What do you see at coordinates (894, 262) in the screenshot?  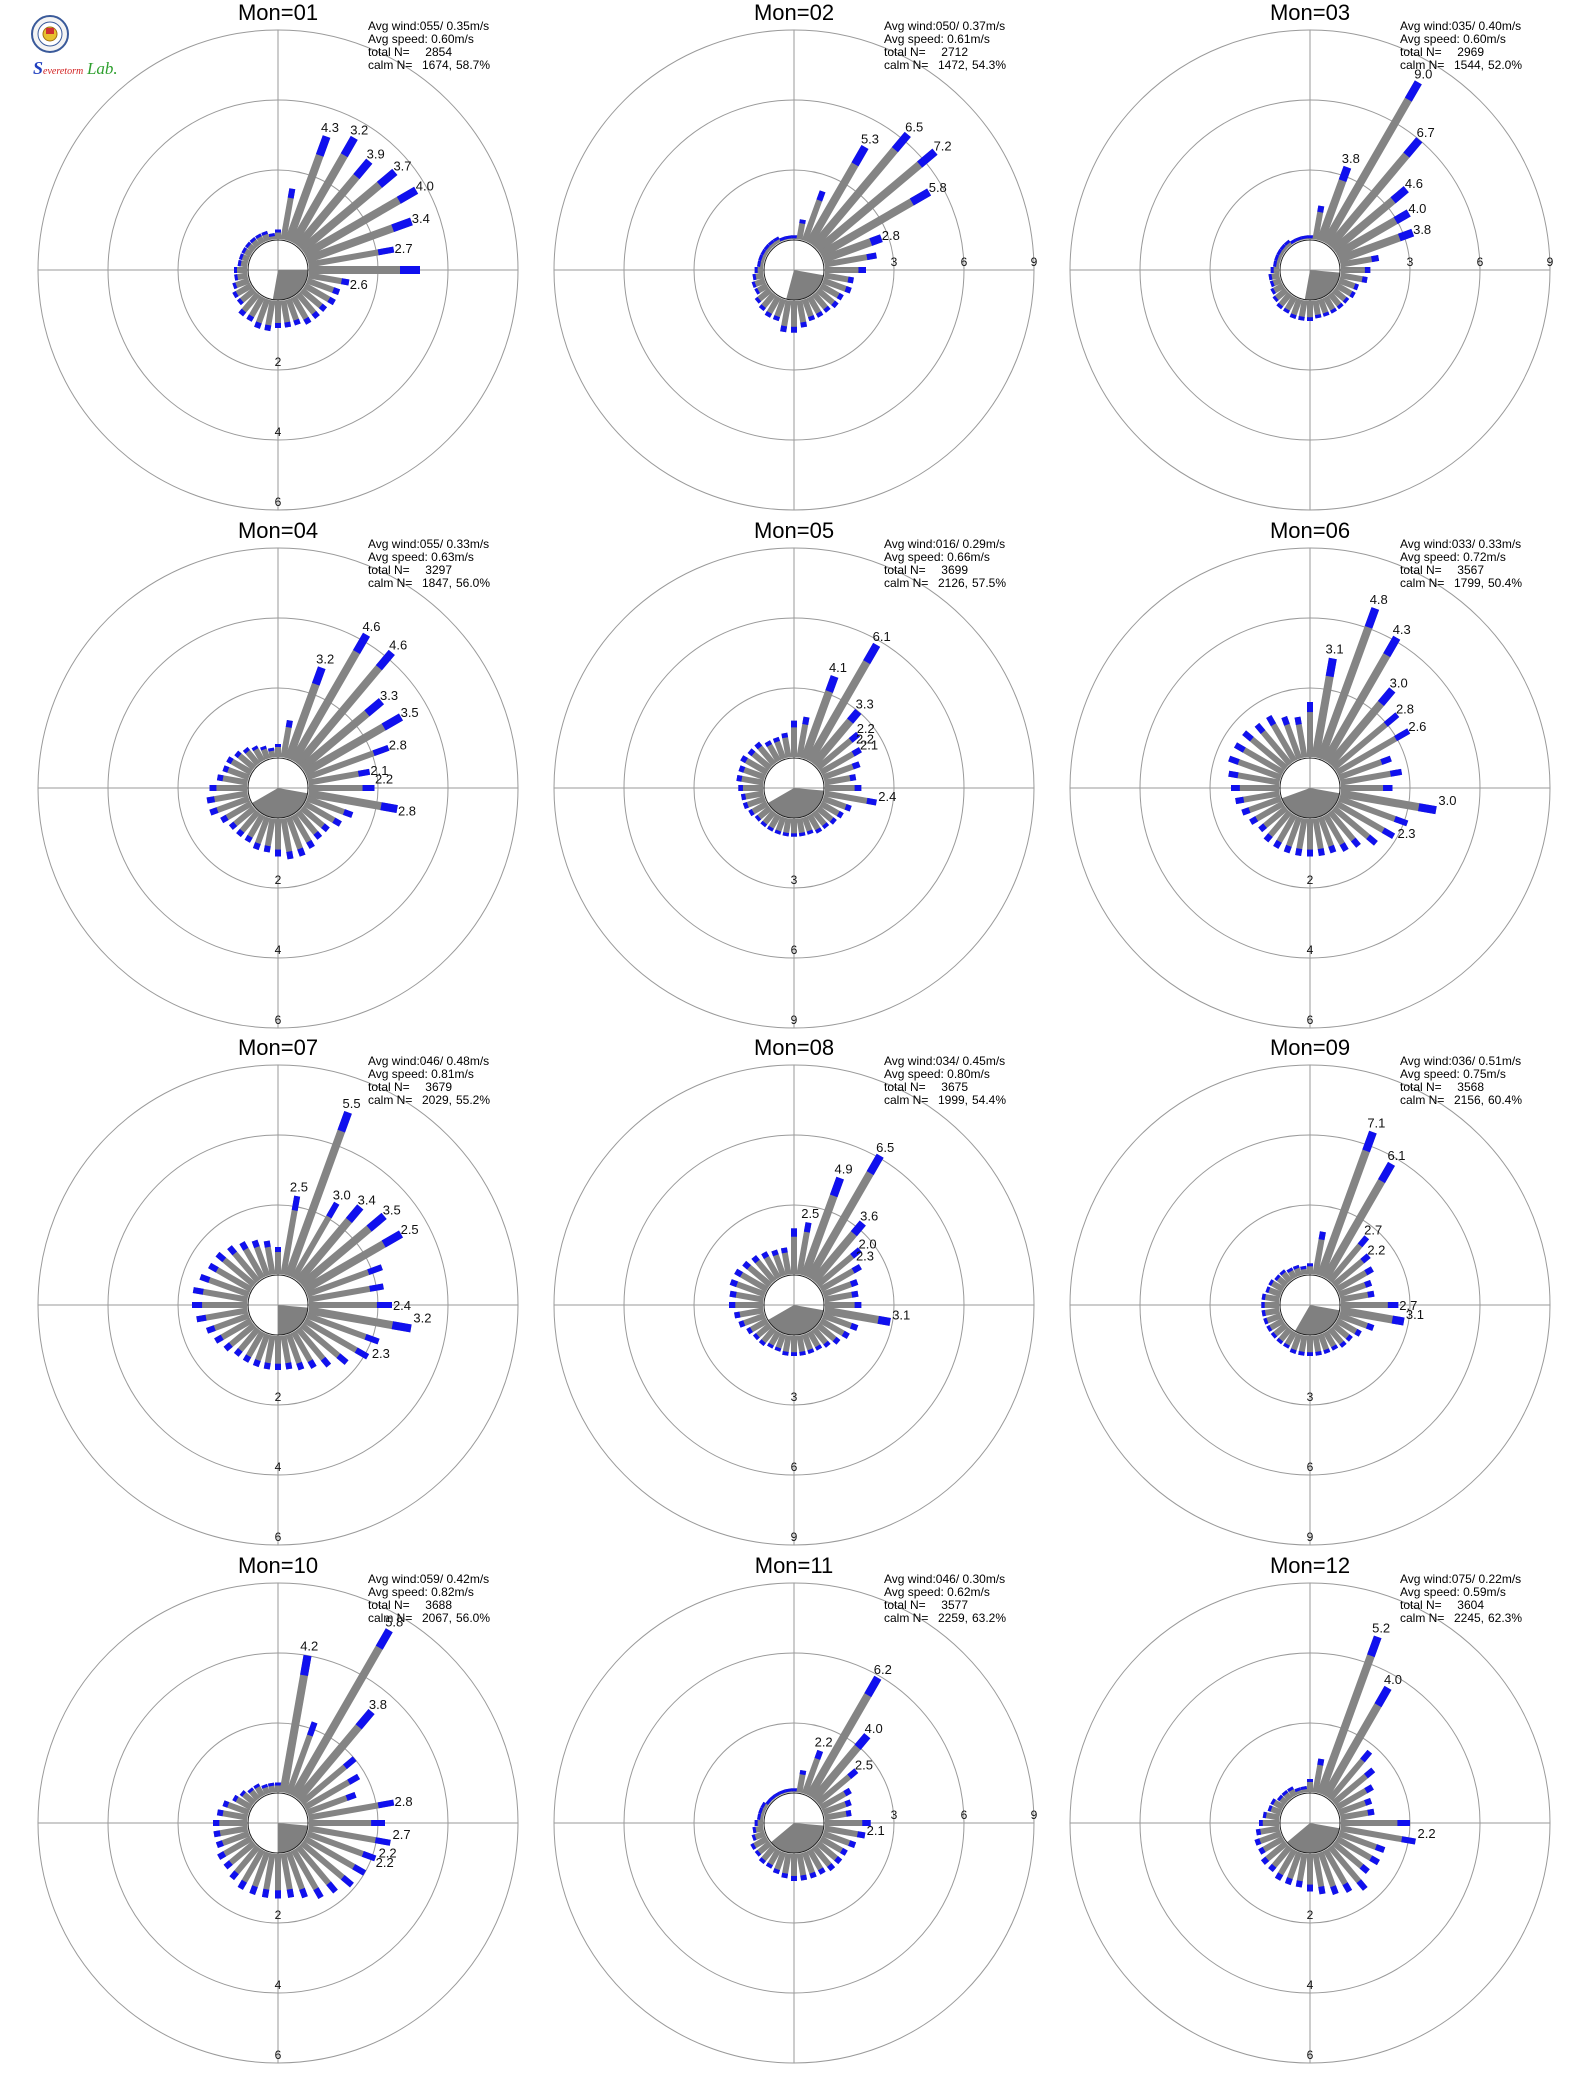 I see `range-tick-label: 3` at bounding box center [894, 262].